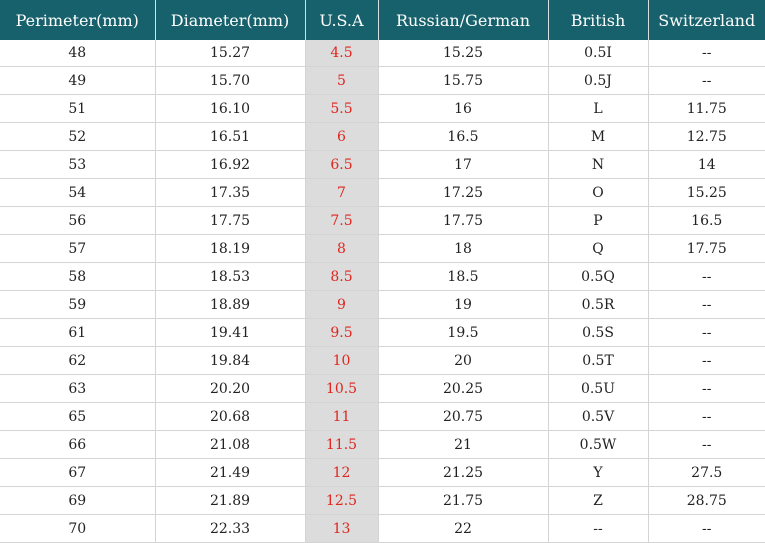 This screenshot has height=543, width=765. I want to click on british-cell: N, so click(598, 164).